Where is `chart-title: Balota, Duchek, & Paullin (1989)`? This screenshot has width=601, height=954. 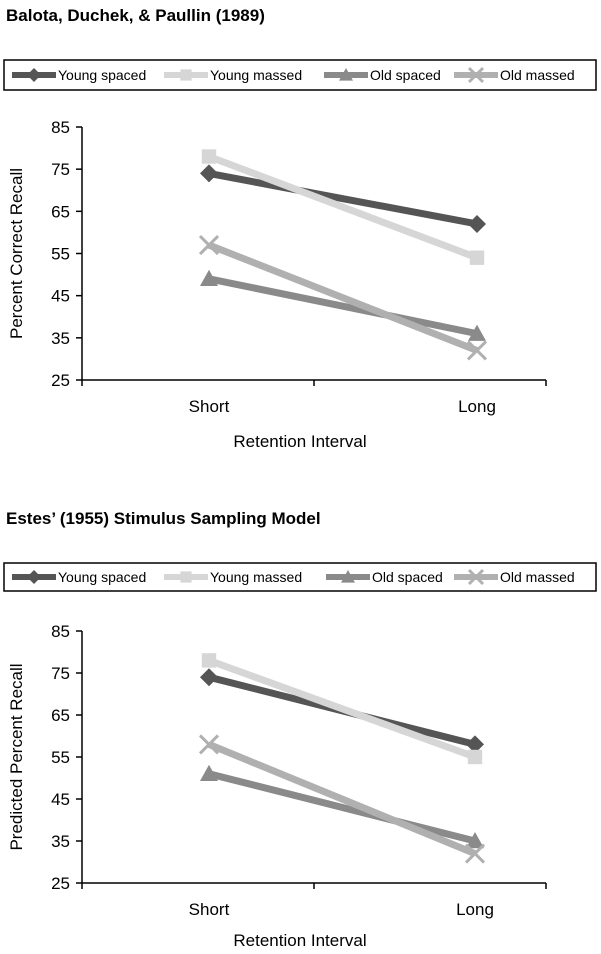
chart-title: Balota, Duchek, & Paullin (1989) is located at coordinates (135, 15).